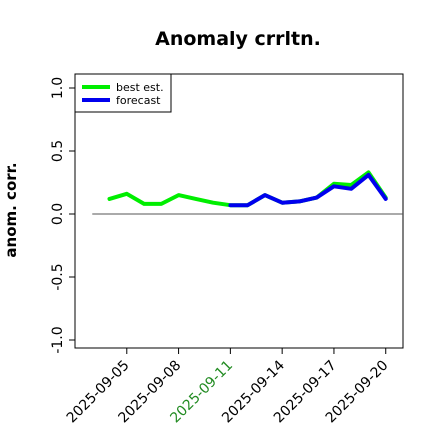 This screenshot has height=444, width=440. Describe the element at coordinates (238, 39) in the screenshot. I see `chart-title: Anomaly crrltn.` at that location.